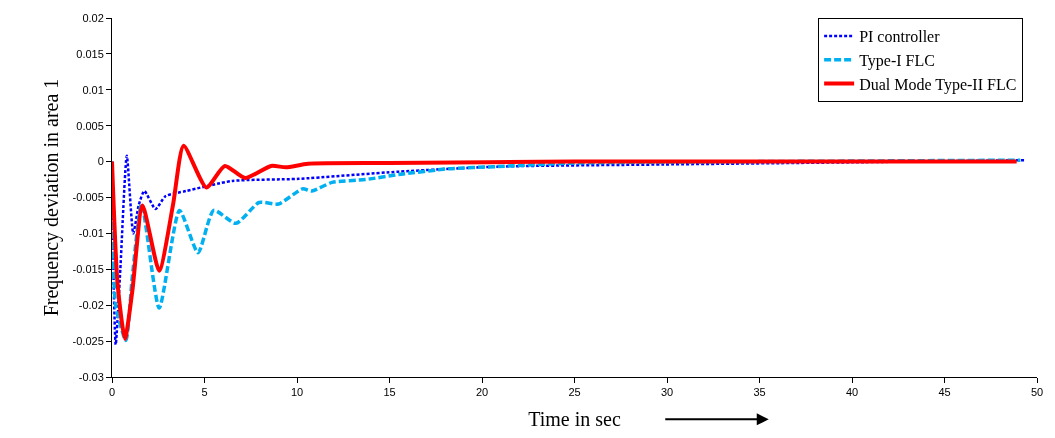  I want to click on x-tick-label: 35, so click(759, 392).